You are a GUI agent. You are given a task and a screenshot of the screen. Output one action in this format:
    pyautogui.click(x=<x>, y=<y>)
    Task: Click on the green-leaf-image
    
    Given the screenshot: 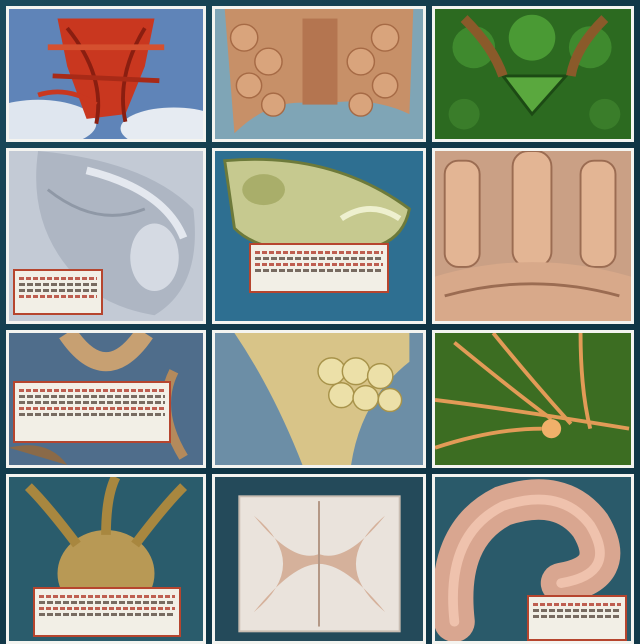 What is the action you would take?
    pyautogui.click(x=533, y=74)
    